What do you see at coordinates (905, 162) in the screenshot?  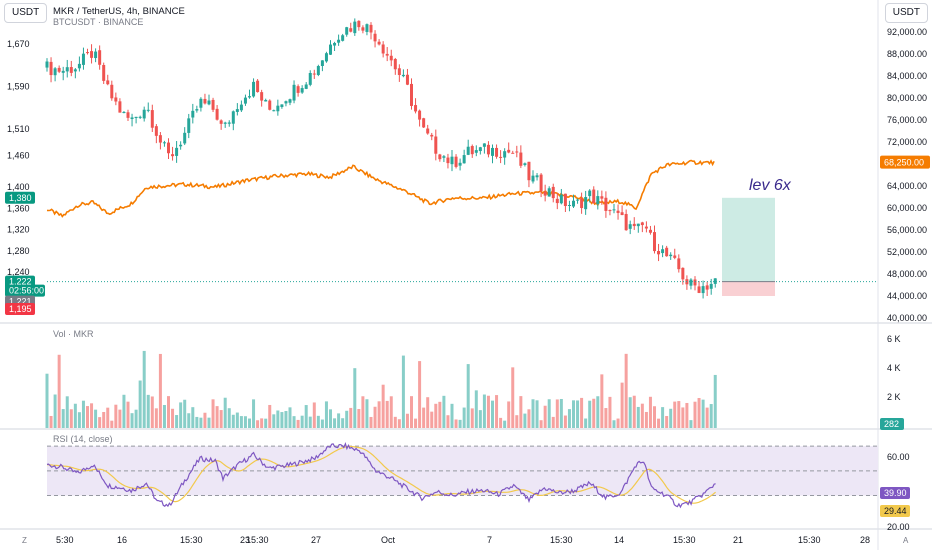 I see `btc-price-tag` at bounding box center [905, 162].